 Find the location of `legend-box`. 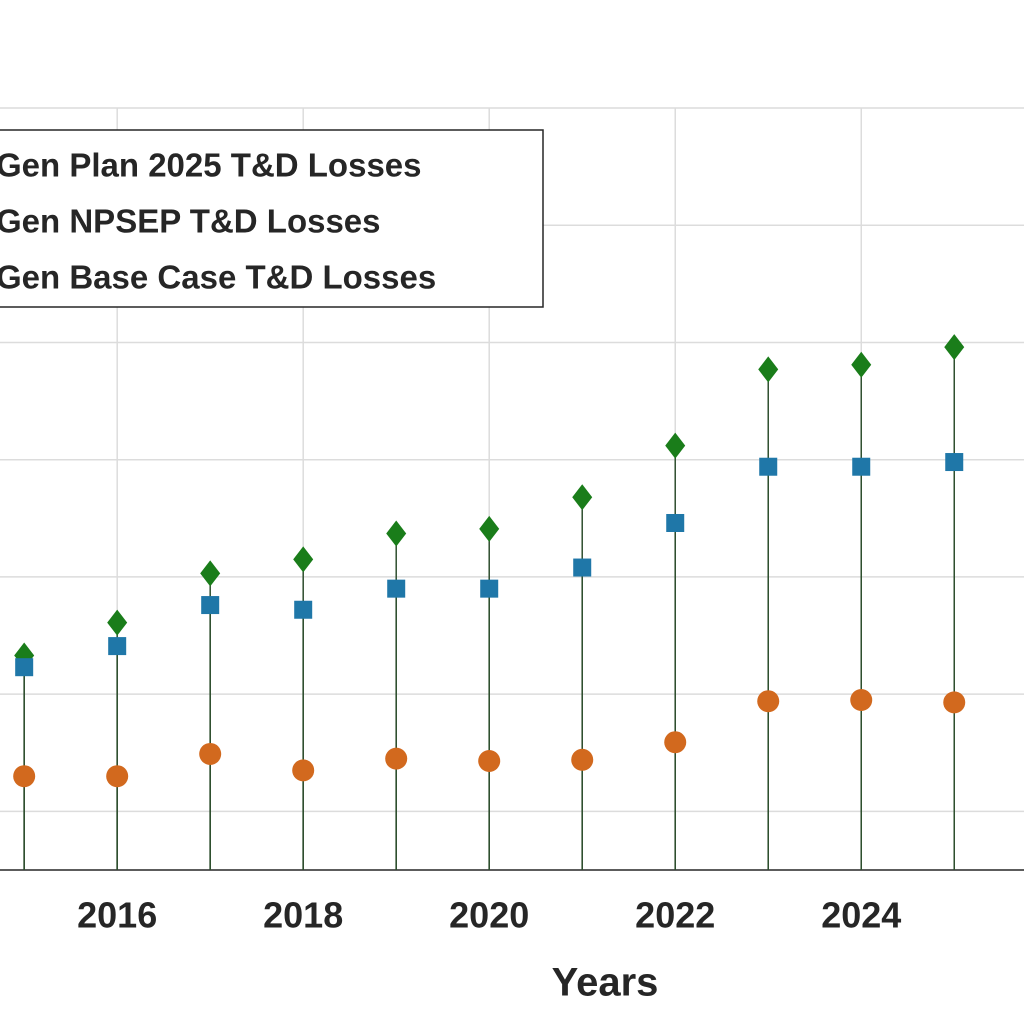

legend-box is located at coordinates (272, 218).